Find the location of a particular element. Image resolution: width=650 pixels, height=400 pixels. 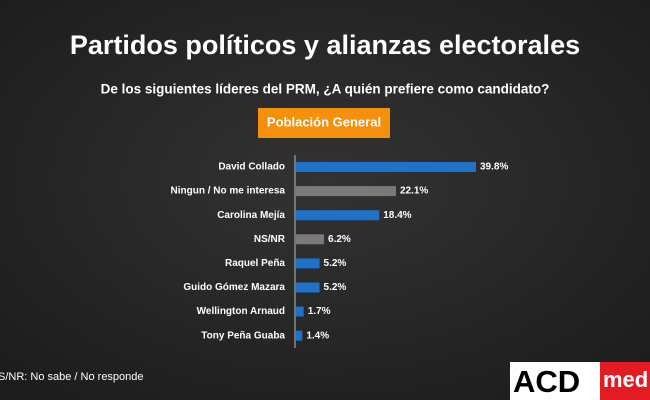

category-label: Wellington Arnaud is located at coordinates (241, 311).